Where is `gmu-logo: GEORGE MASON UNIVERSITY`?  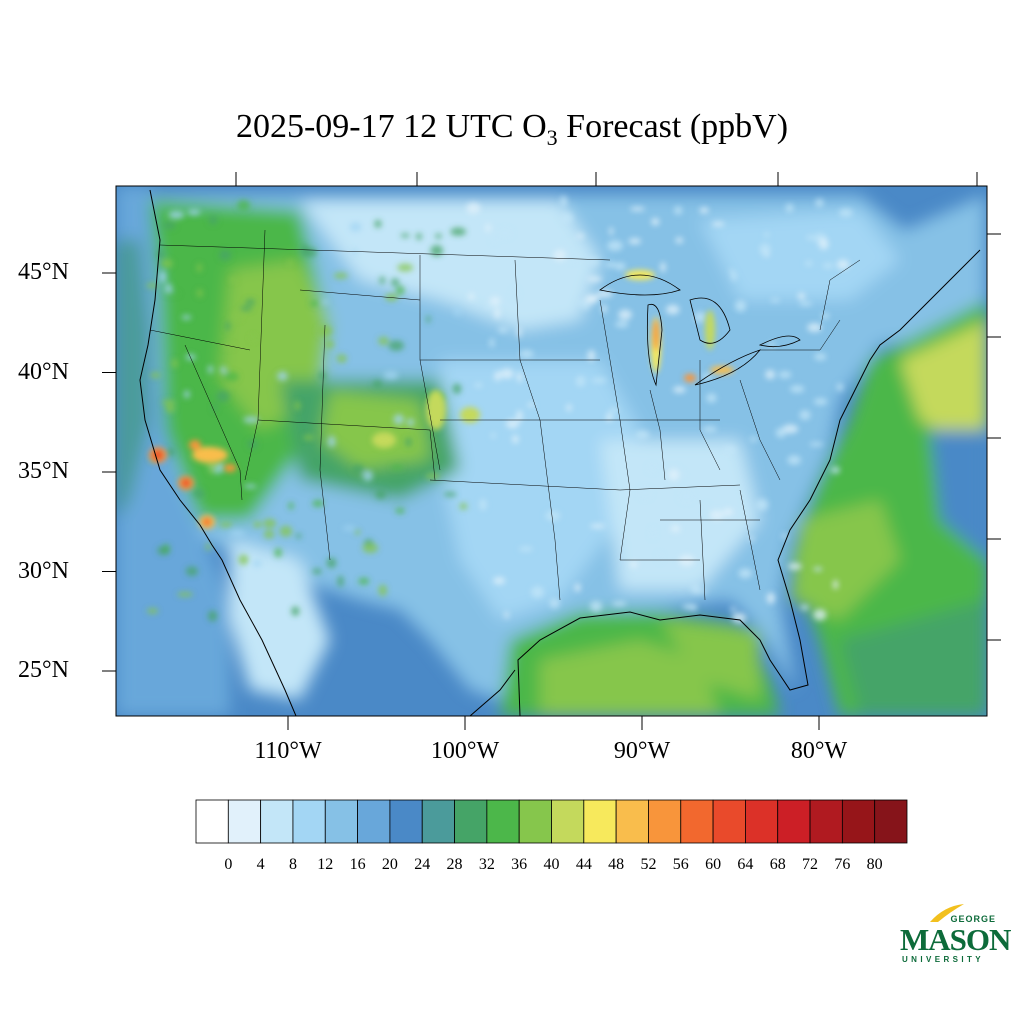
gmu-logo: GEORGE MASON UNIVERSITY is located at coordinates (954, 935).